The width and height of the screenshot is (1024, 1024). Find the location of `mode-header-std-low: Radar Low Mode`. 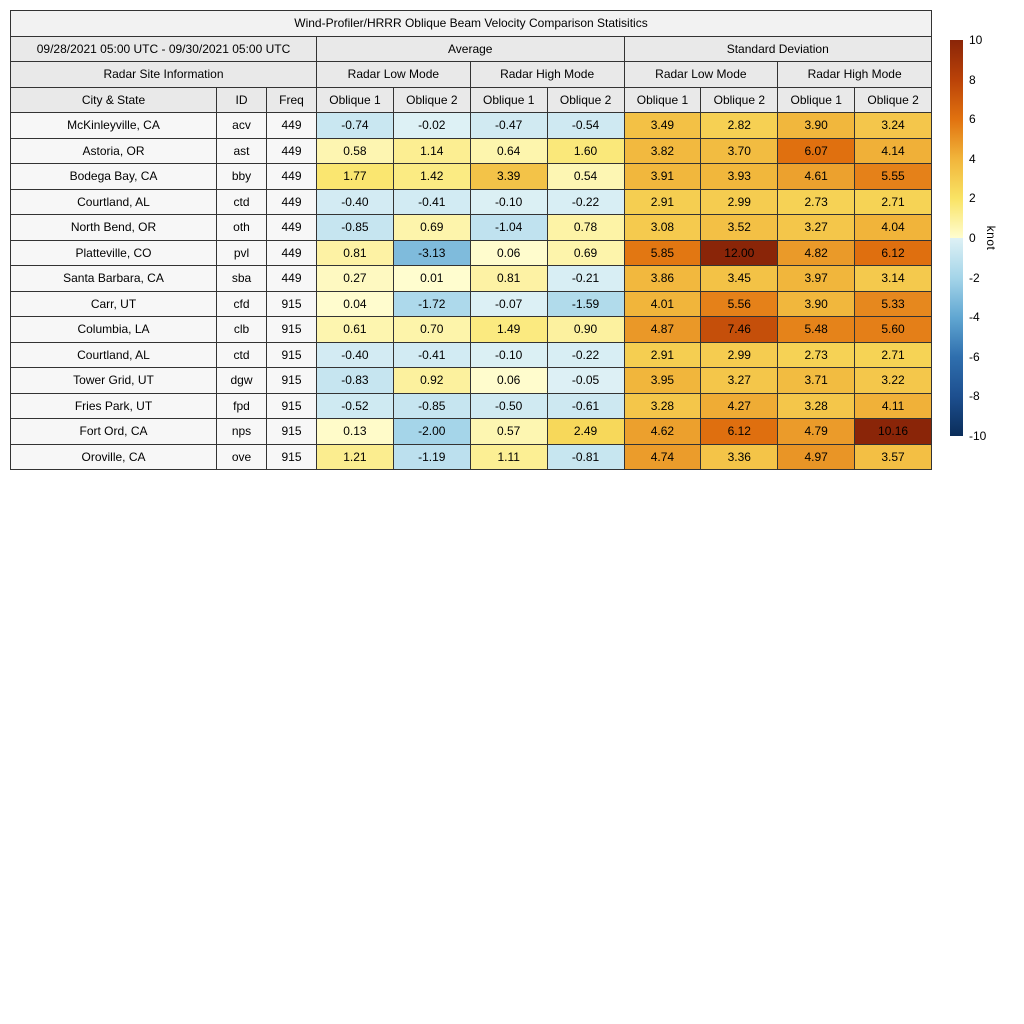

mode-header-std-low: Radar Low Mode is located at coordinates (701, 75).